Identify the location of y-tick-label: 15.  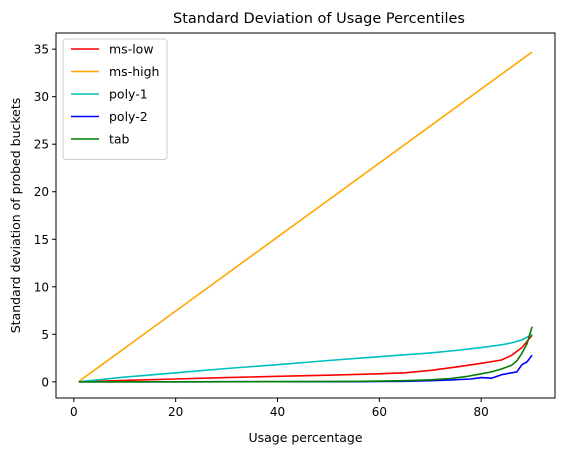
(41, 240).